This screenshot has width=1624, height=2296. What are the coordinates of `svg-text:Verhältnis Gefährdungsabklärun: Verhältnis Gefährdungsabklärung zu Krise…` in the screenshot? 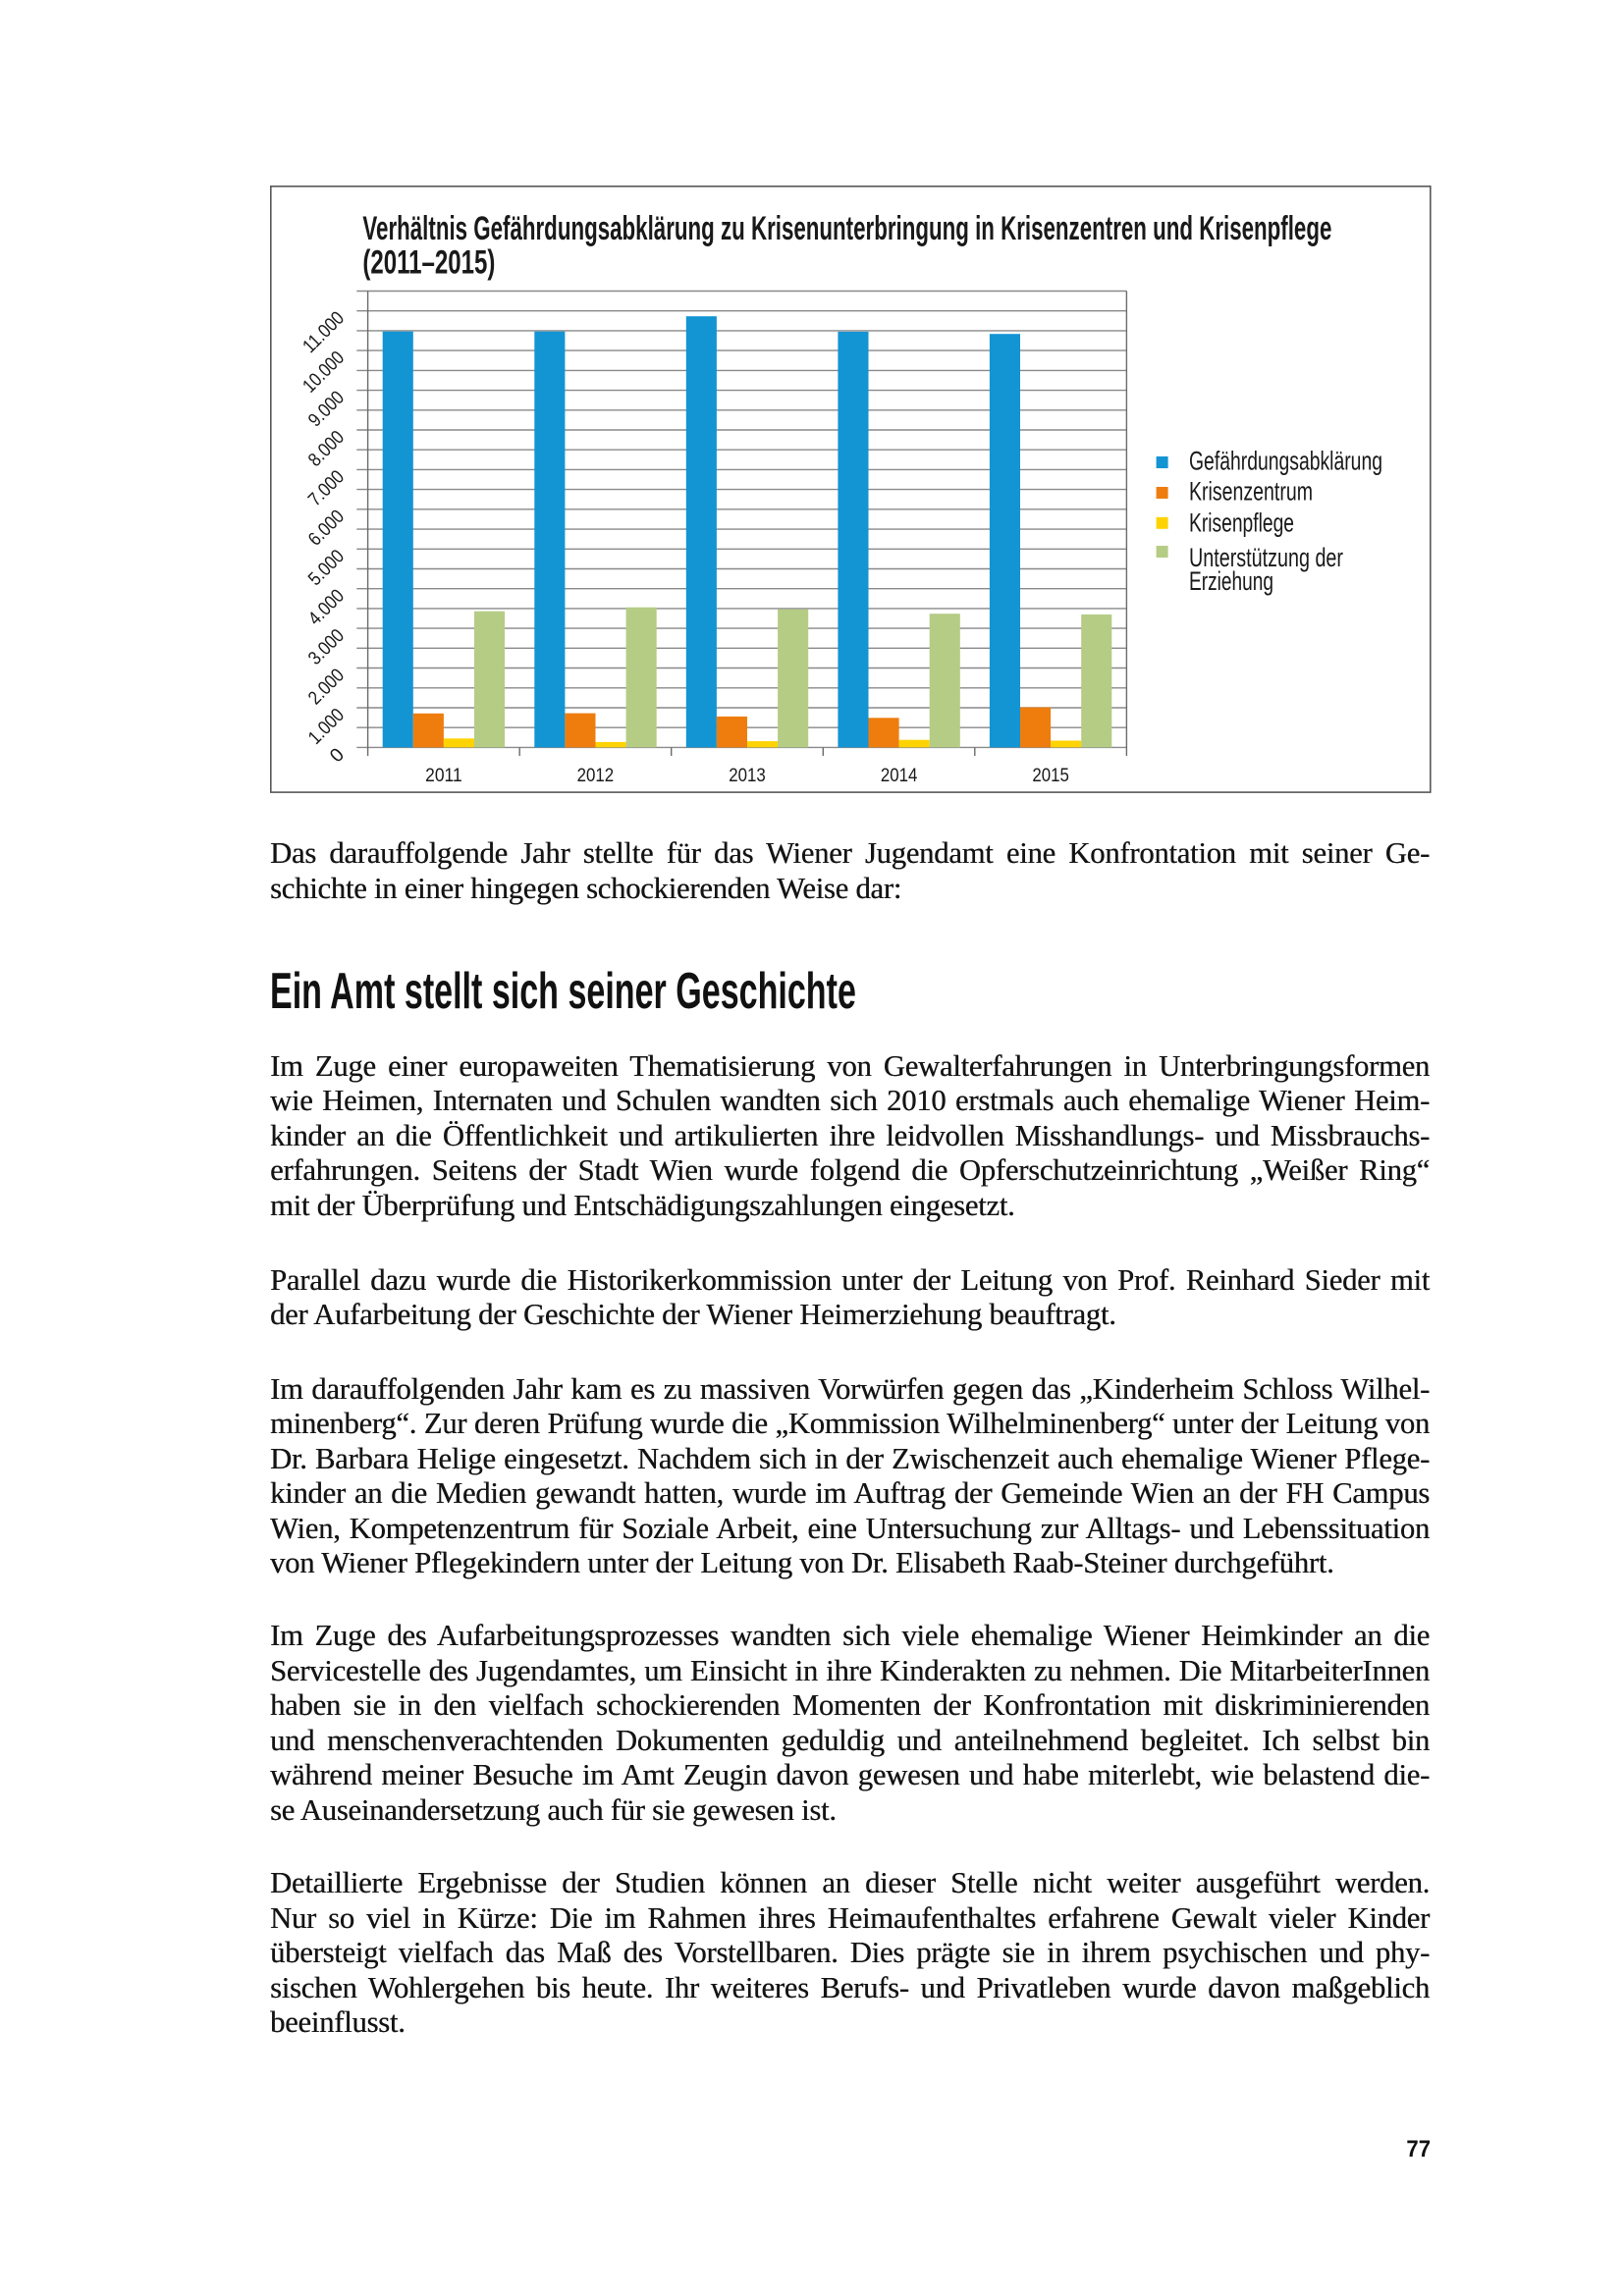 It's located at (846, 228).